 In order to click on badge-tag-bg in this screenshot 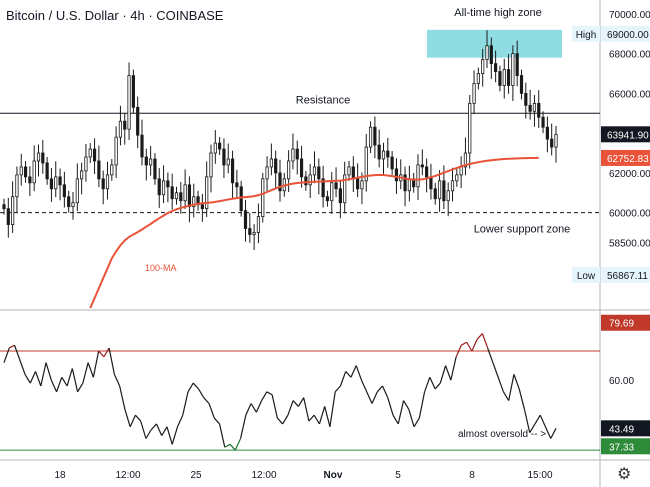, I will do `click(586, 33)`.